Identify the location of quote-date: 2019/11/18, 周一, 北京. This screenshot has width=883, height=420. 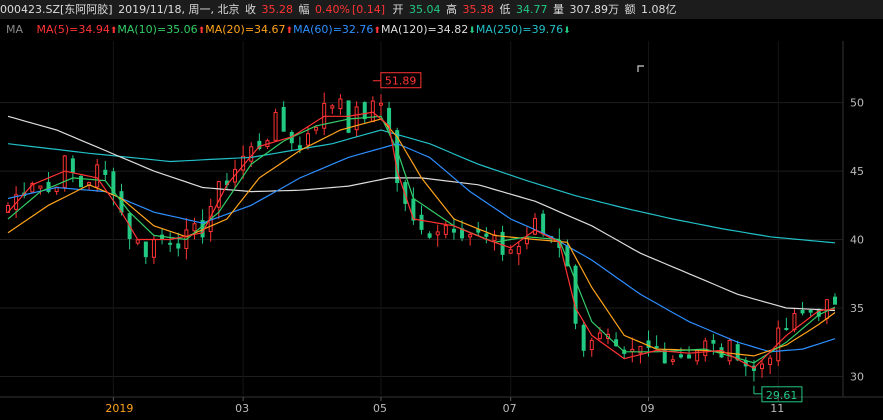
(179, 9).